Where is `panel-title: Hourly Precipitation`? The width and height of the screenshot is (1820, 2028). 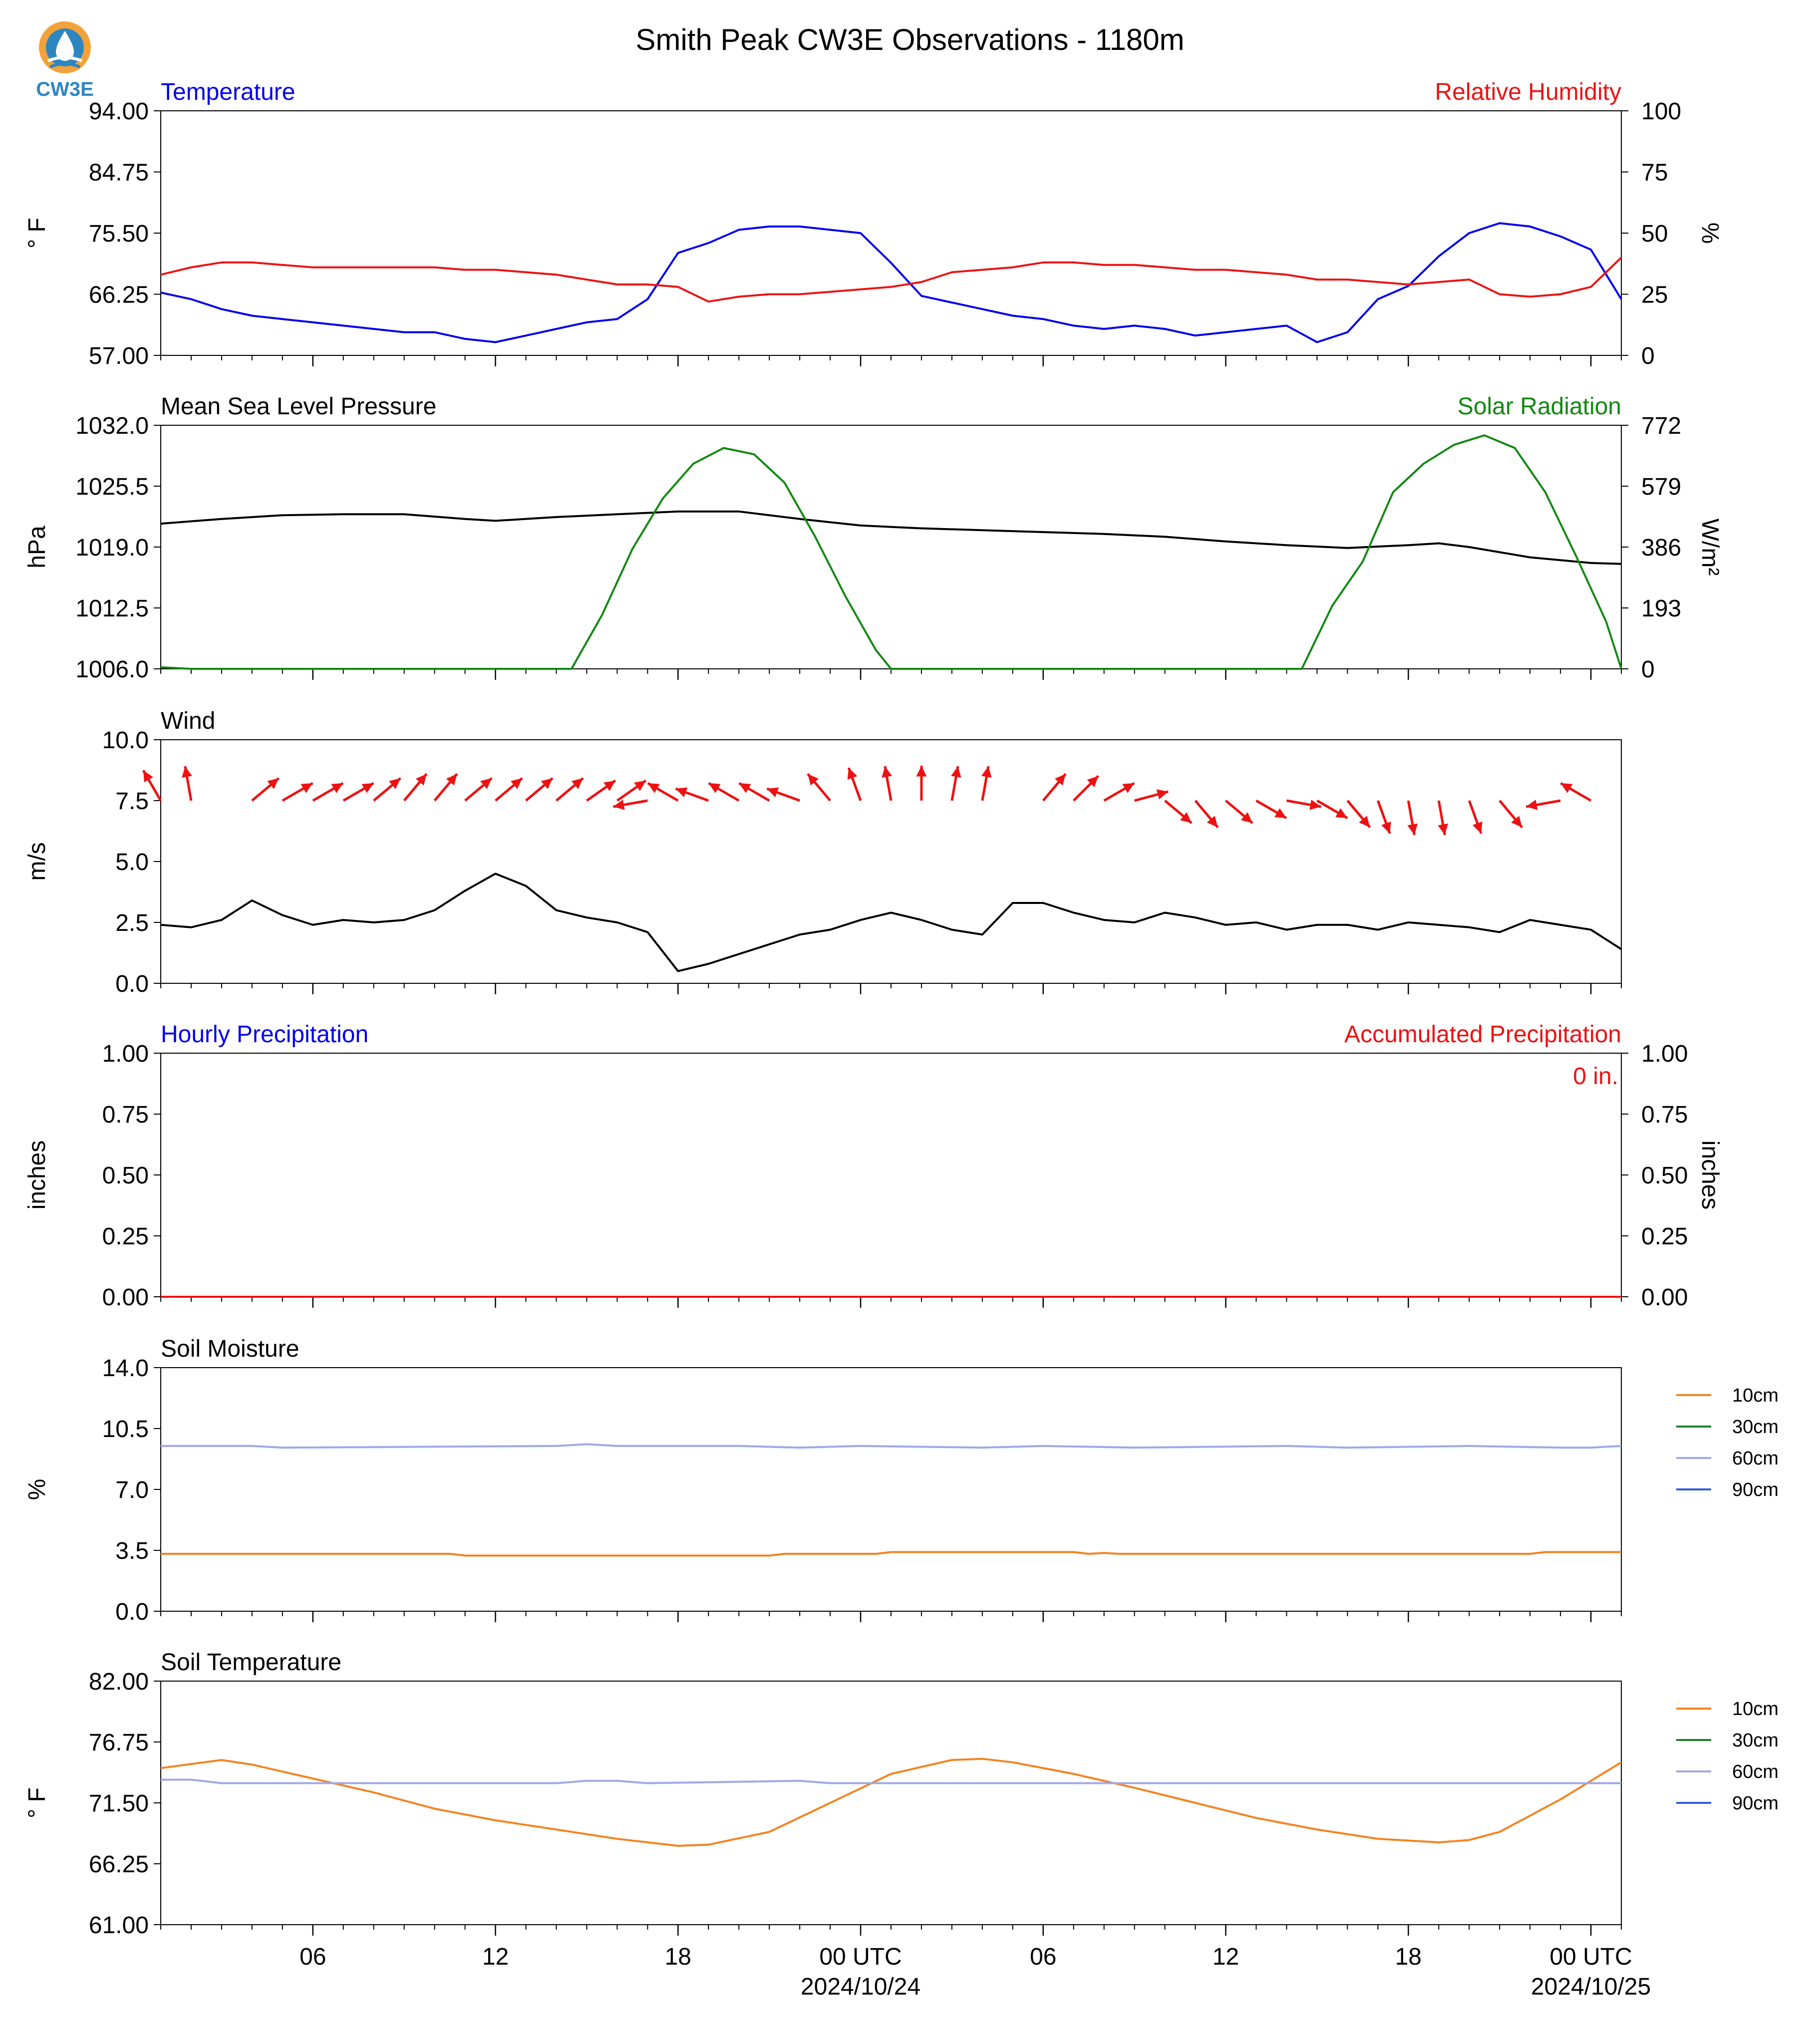 panel-title: Hourly Precipitation is located at coordinates (264, 1034).